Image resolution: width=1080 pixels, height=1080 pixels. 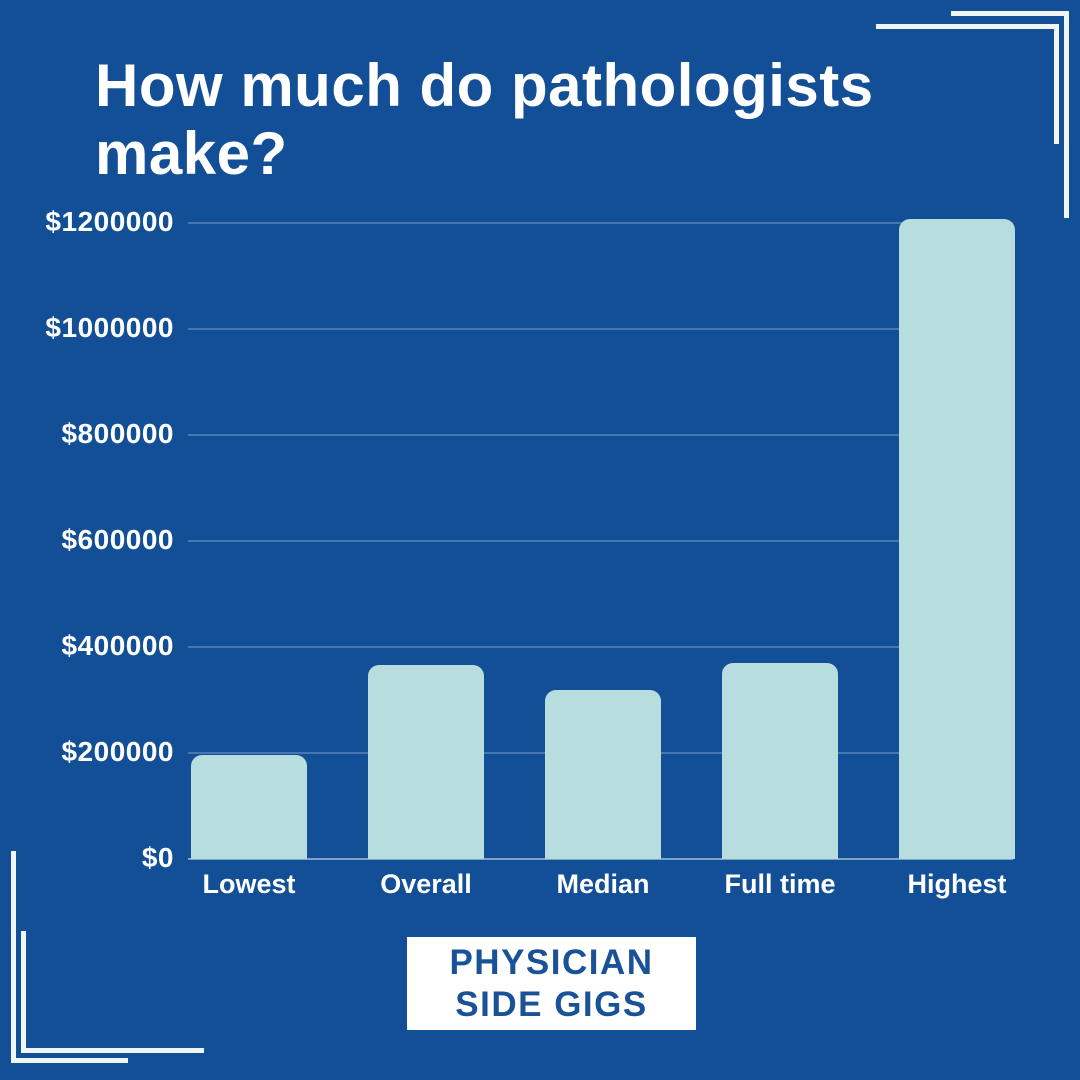 I want to click on page-title-line1: How much do pathologists, so click(x=484, y=85).